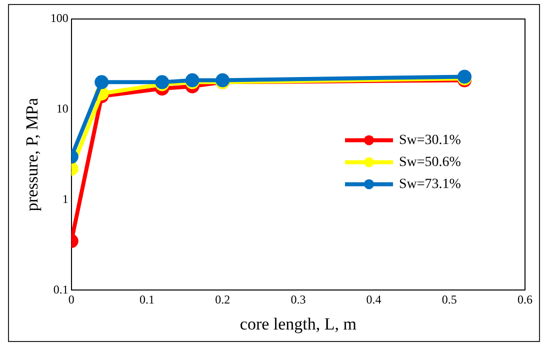 The height and width of the screenshot is (348, 550). What do you see at coordinates (65, 199) in the screenshot?
I see `y-tick-label: 1` at bounding box center [65, 199].